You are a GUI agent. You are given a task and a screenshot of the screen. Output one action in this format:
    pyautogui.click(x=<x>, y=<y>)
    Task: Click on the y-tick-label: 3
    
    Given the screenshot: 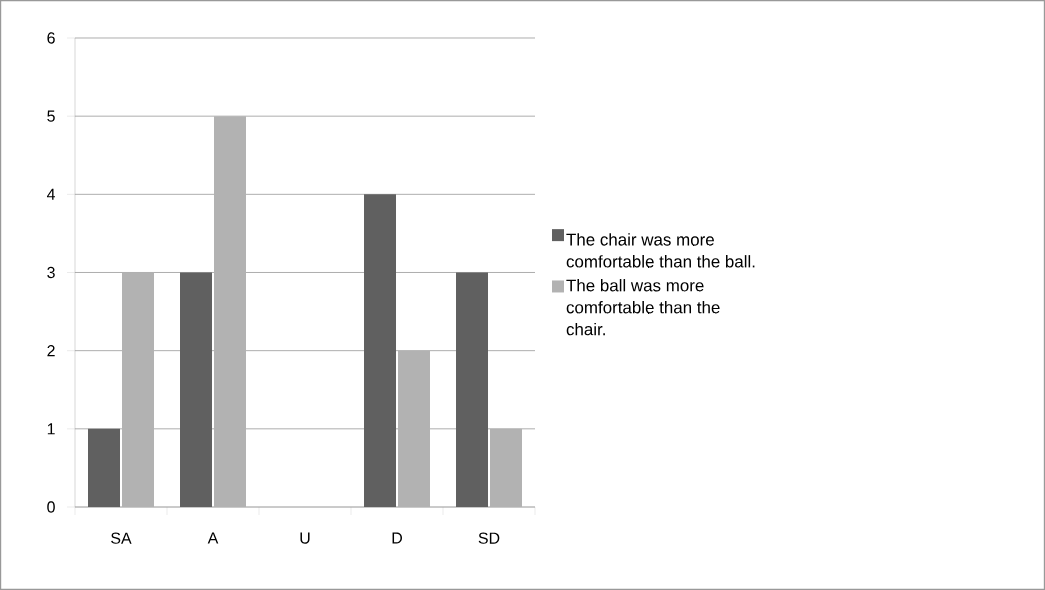 What is the action you would take?
    pyautogui.click(x=51, y=272)
    